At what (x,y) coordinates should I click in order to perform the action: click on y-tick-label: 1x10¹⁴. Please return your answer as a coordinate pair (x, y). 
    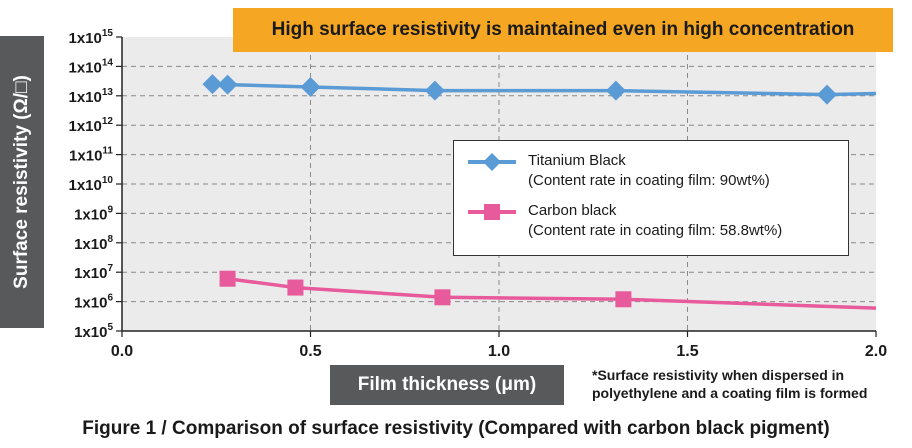
    Looking at the image, I should click on (91, 66).